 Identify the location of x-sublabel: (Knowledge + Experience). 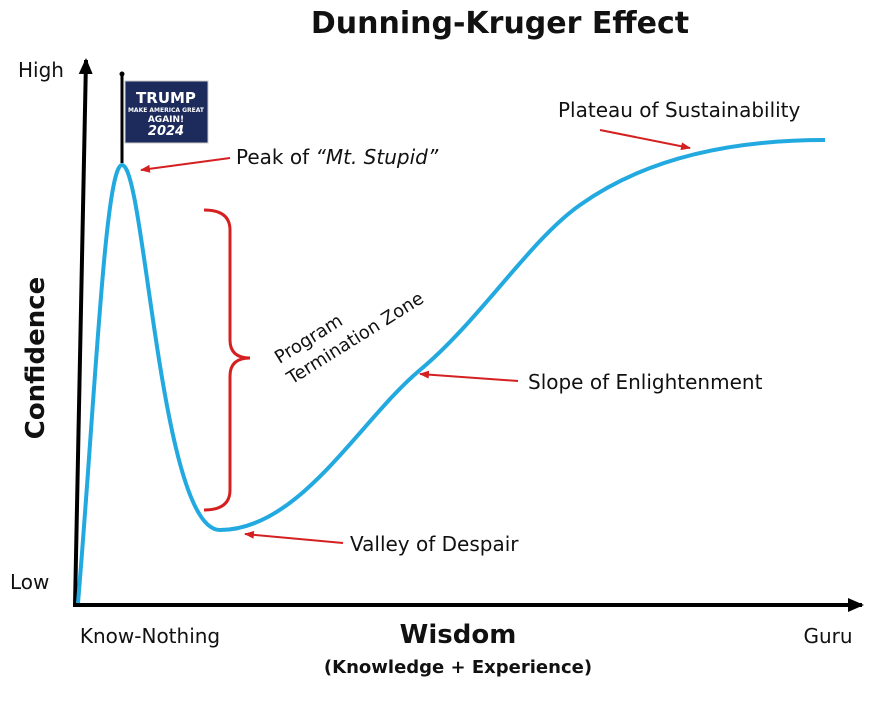
(458, 667).